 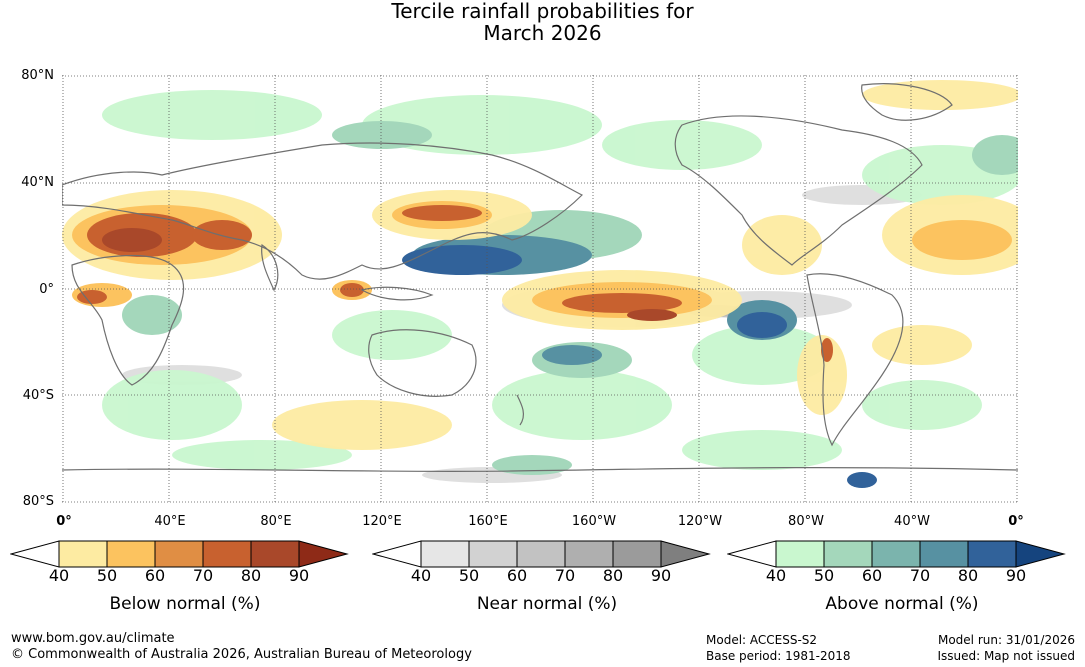 I want to click on legend-near-normal: 40 50 60 70 80 90 Near normal (%), so click(x=547, y=578).